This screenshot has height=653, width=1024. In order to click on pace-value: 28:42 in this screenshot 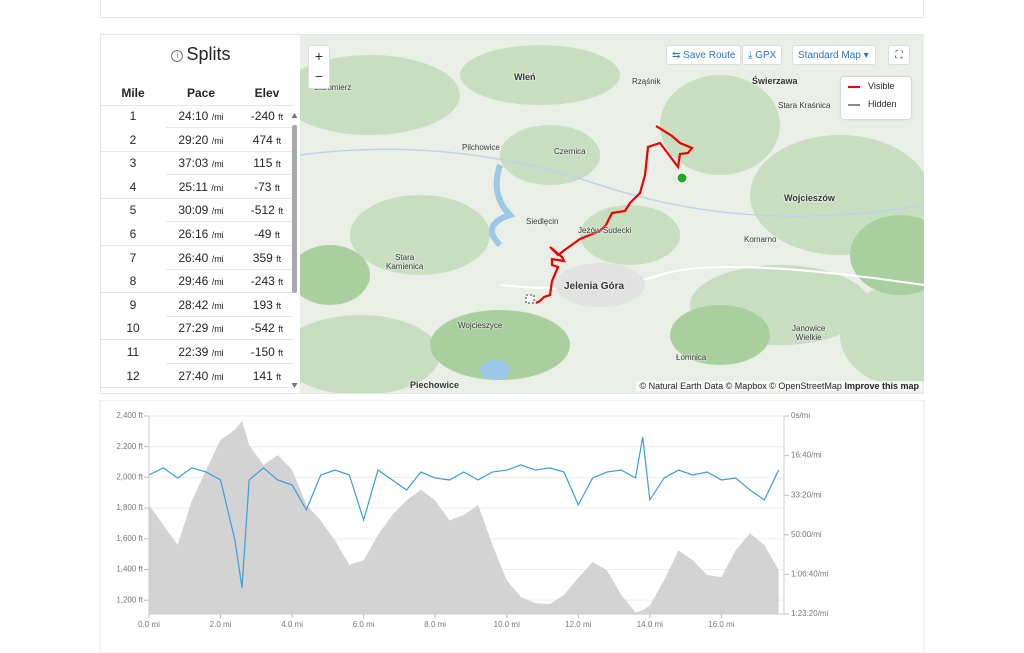, I will do `click(193, 304)`.